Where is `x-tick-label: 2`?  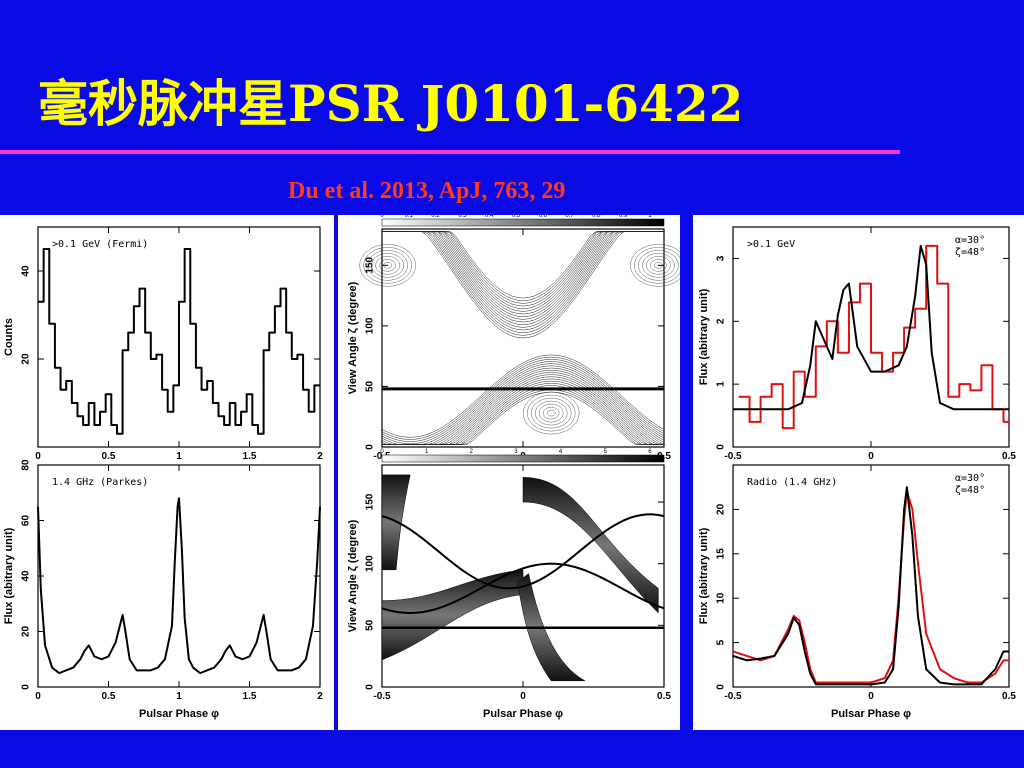 x-tick-label: 2 is located at coordinates (320, 456).